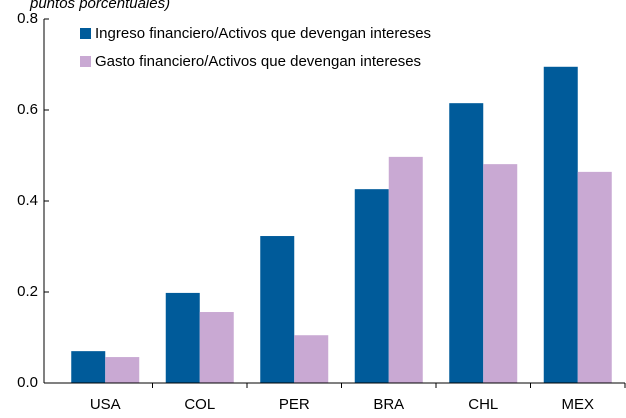 The image size is (626, 418). I want to click on x-tick-label: USA, so click(105, 404).